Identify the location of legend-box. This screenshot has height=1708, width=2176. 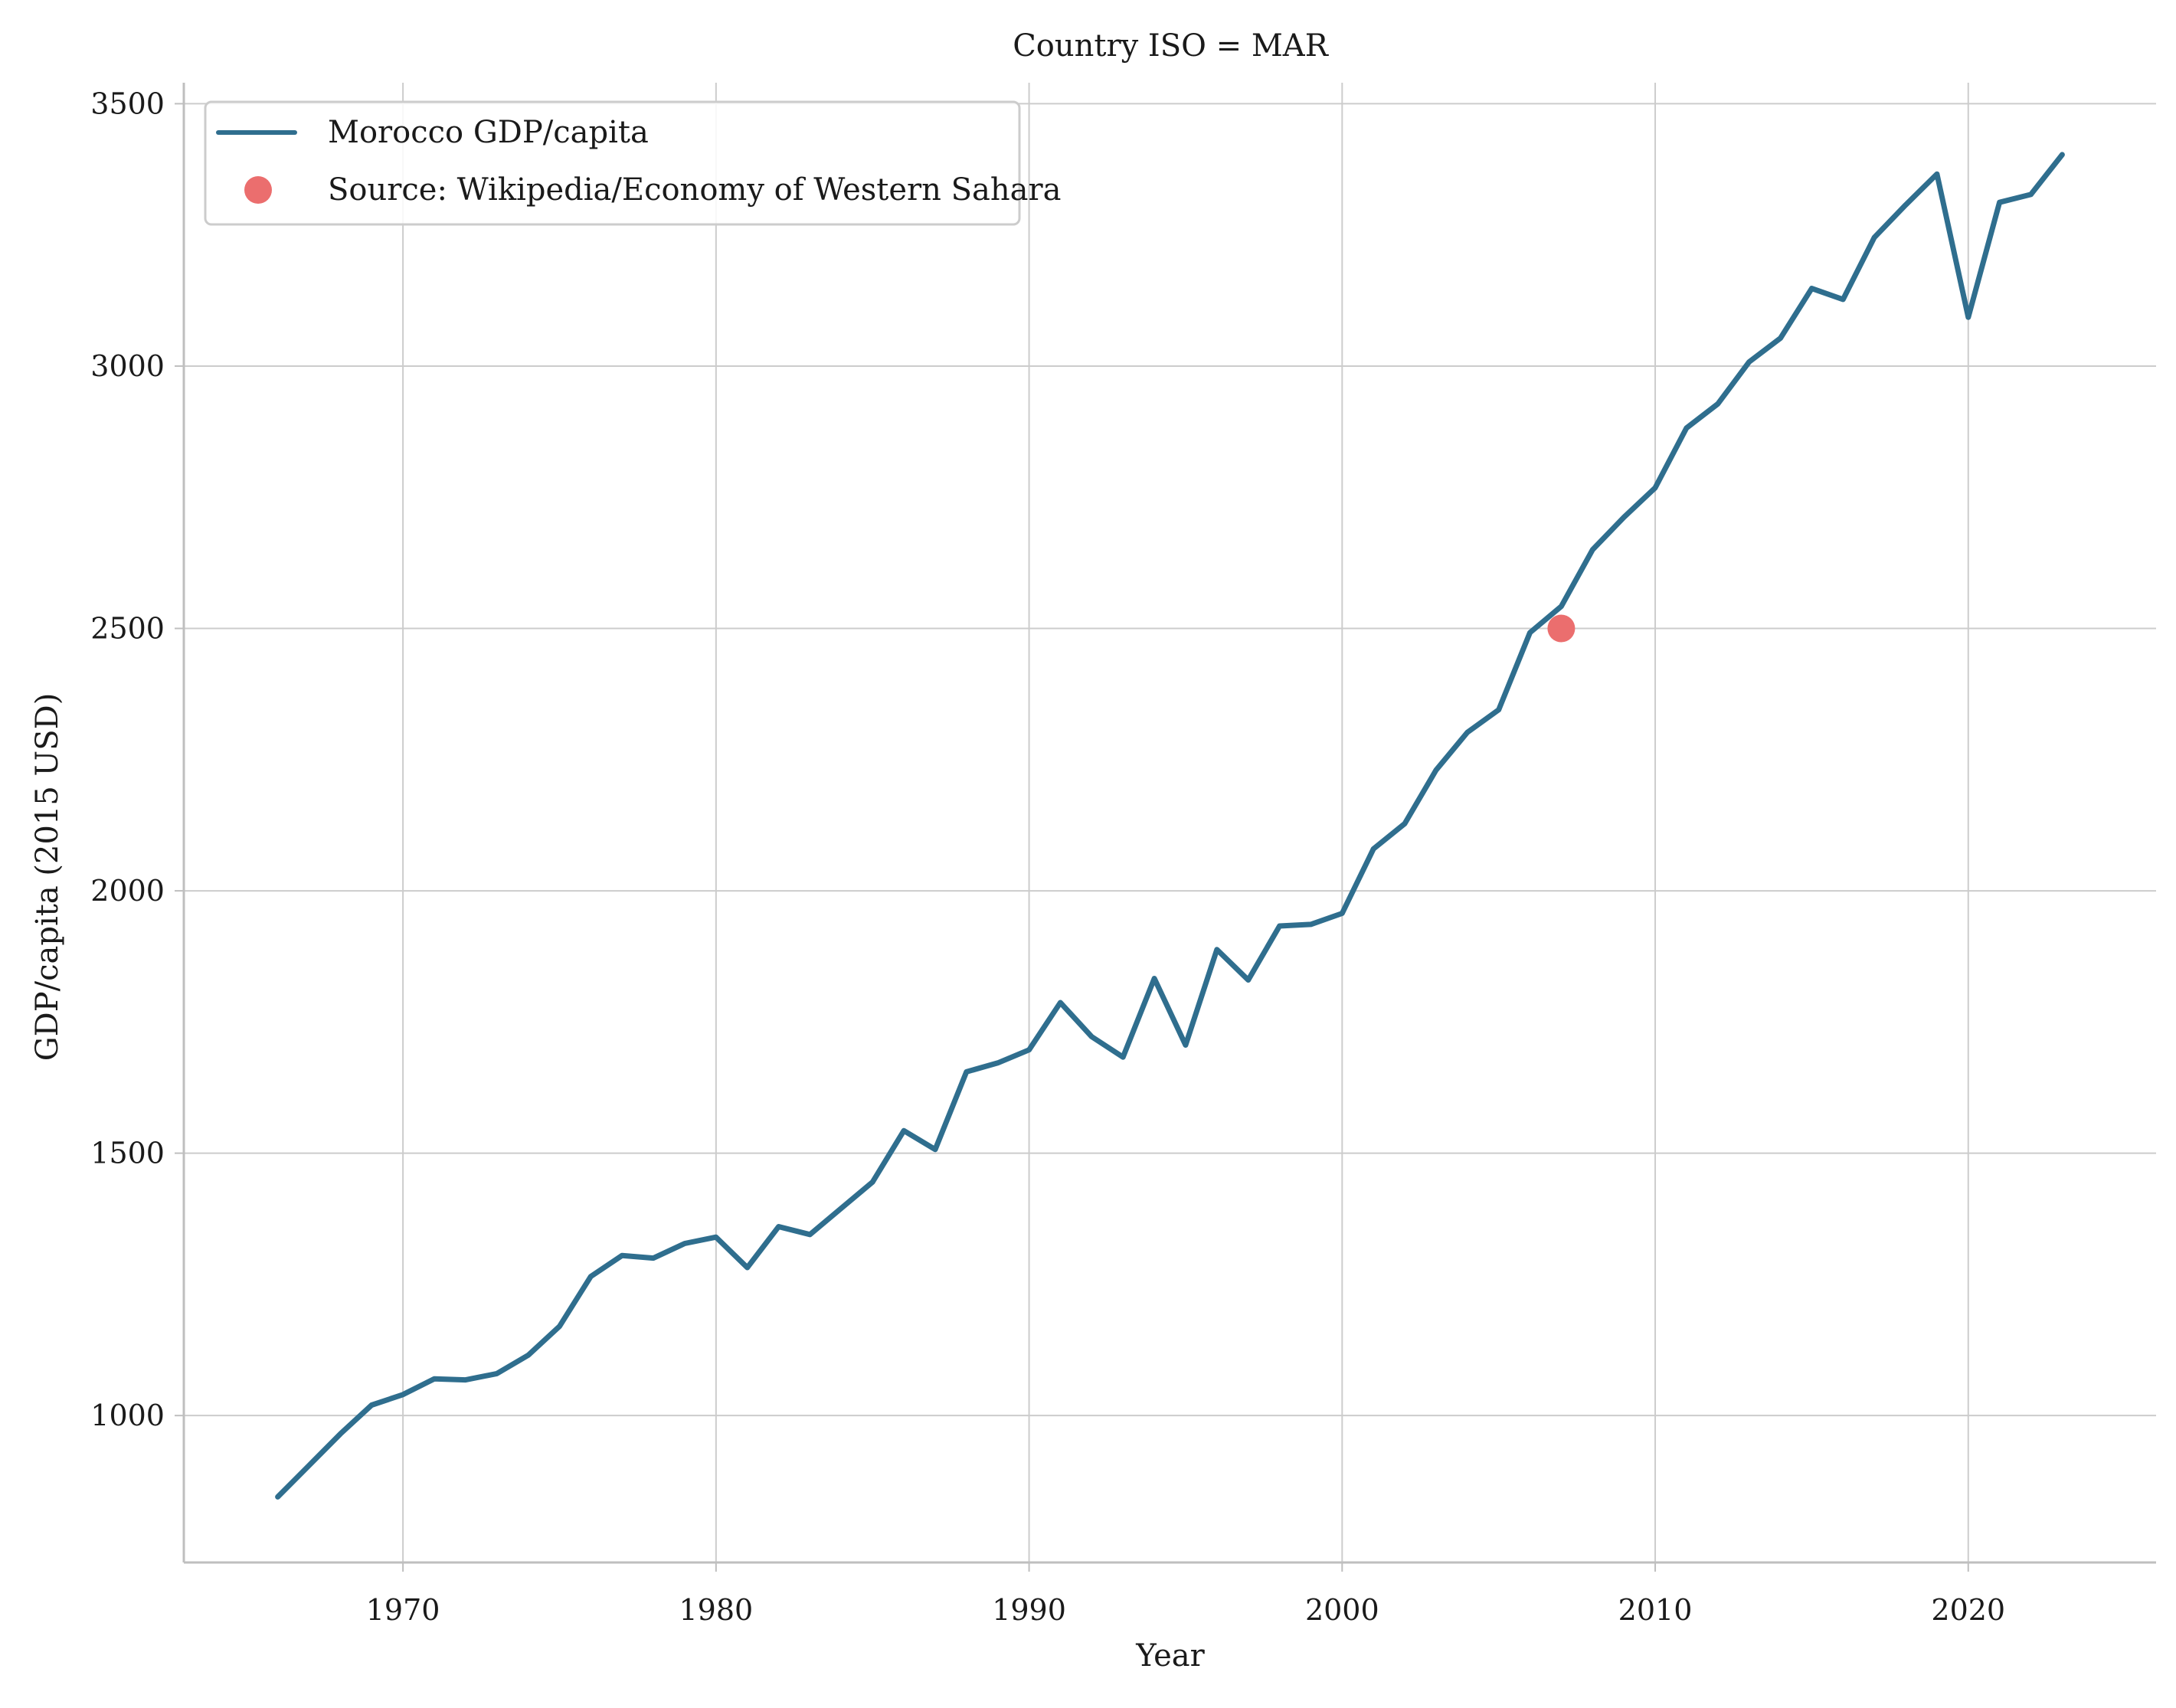
(612, 163).